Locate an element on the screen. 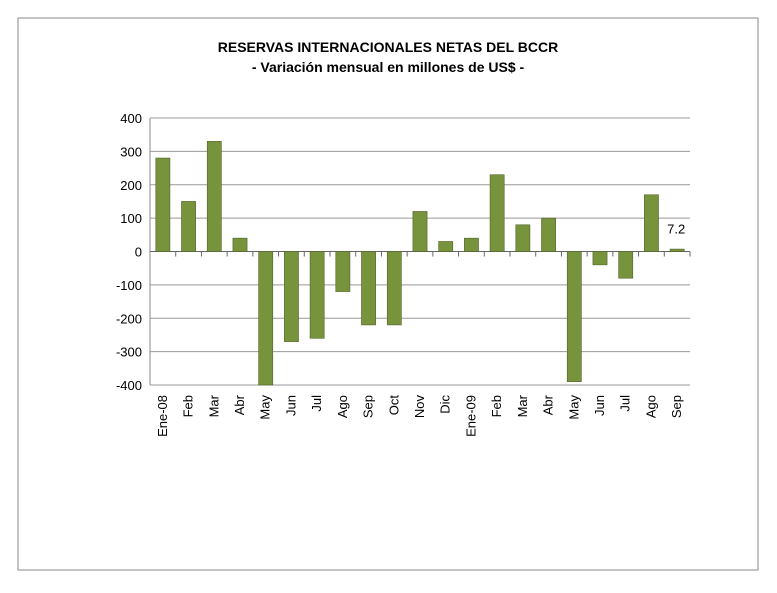  y-tick-label: 300 is located at coordinates (131, 151).